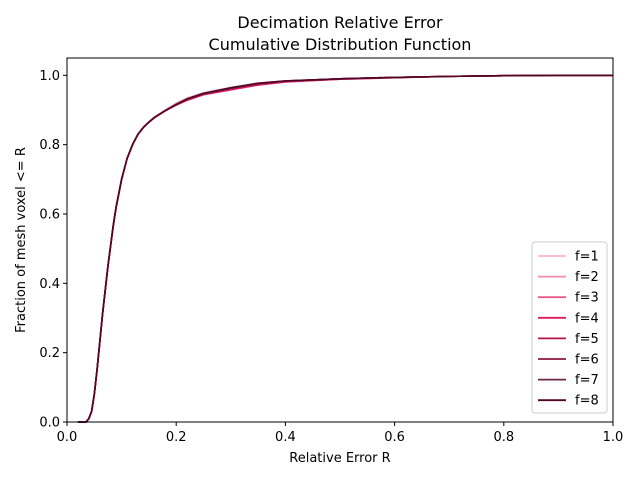  Describe the element at coordinates (587, 339) in the screenshot. I see `legend-label-5: f=5` at that location.